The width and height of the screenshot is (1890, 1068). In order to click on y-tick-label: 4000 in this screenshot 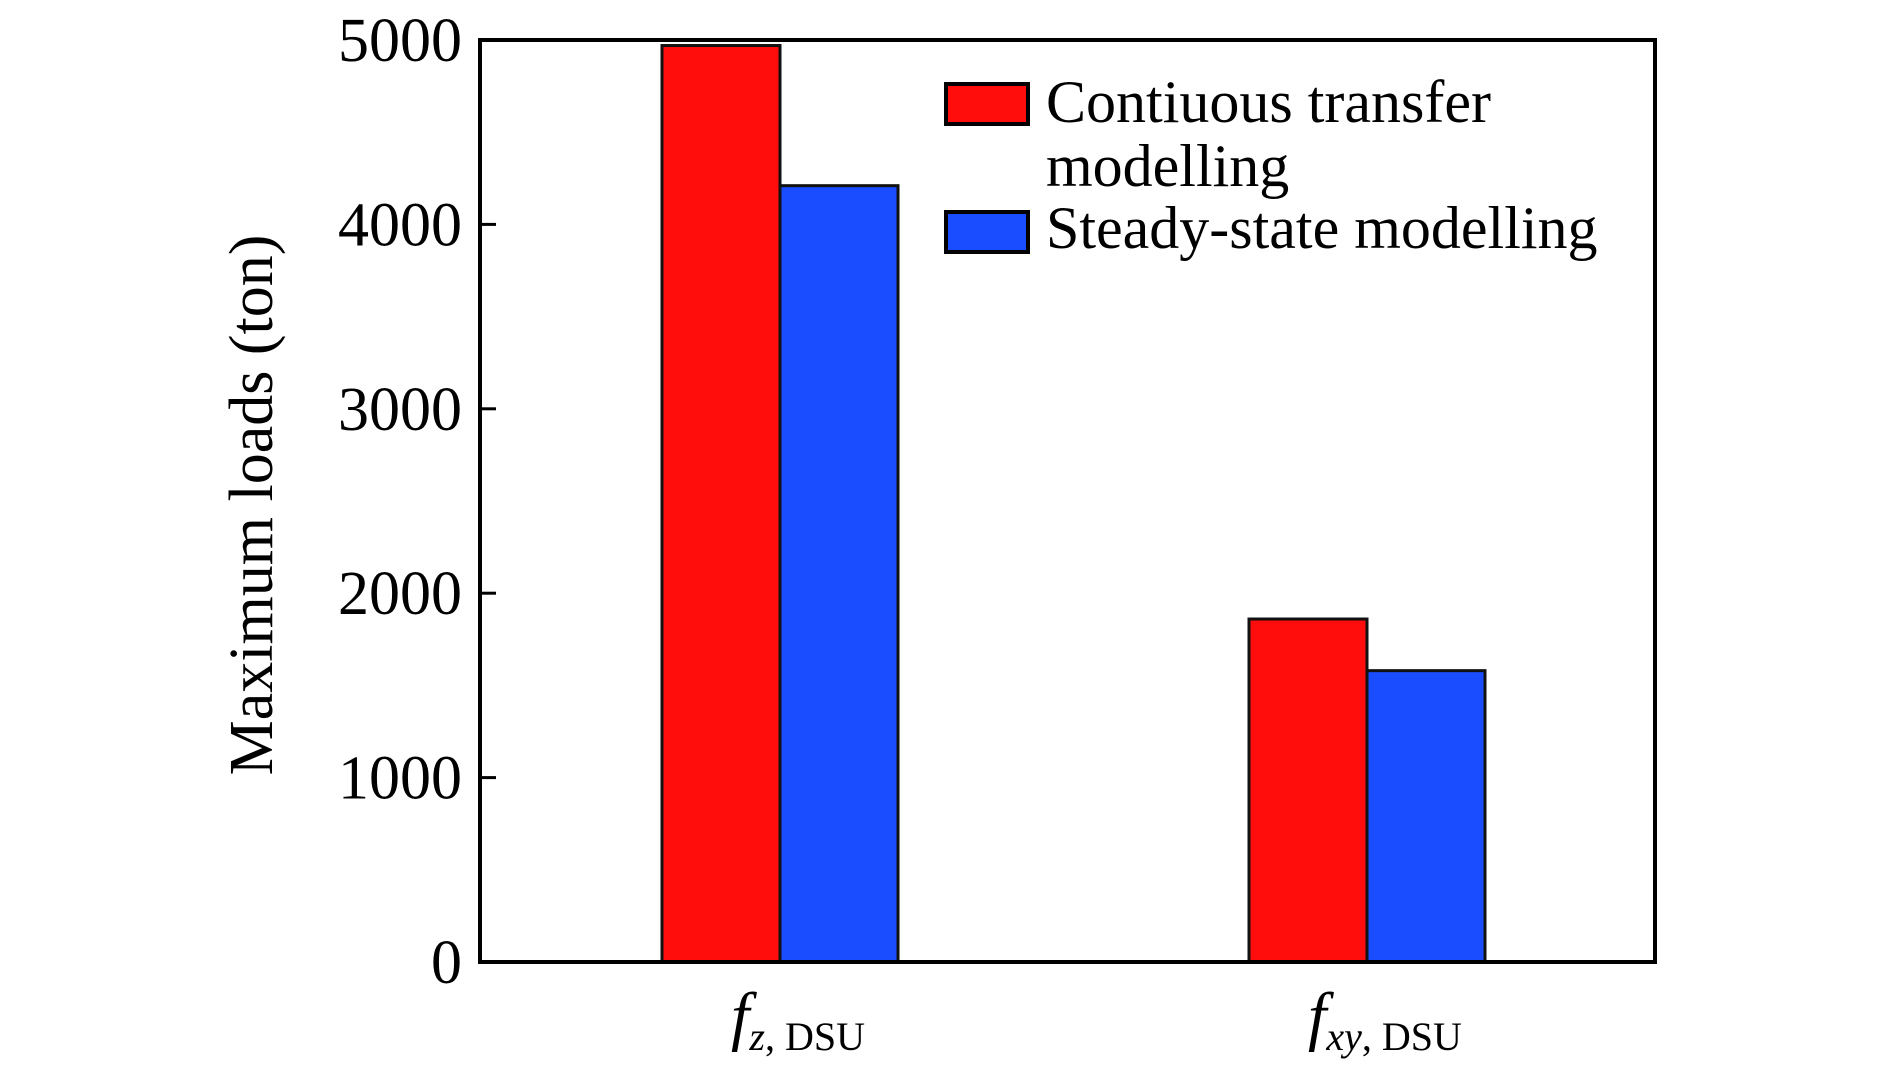, I will do `click(400, 225)`.